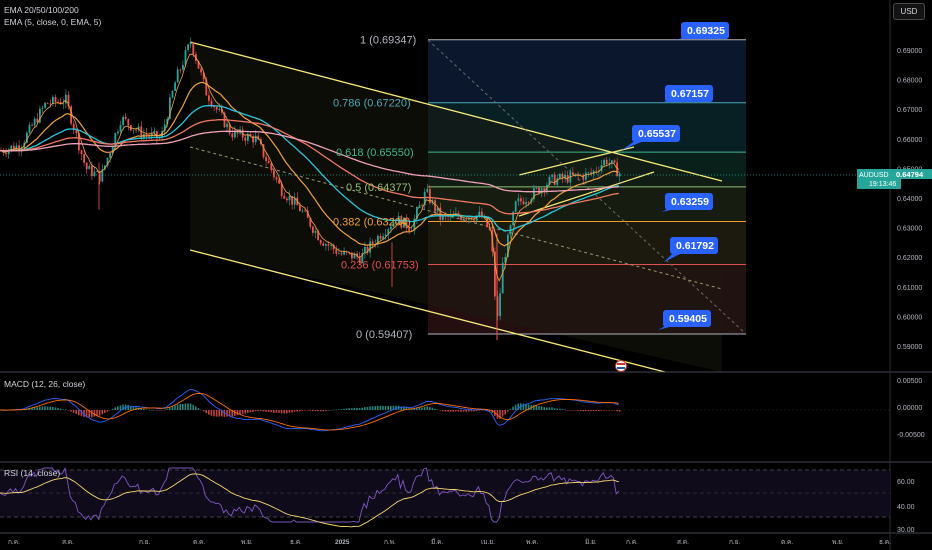 Image resolution: width=932 pixels, height=550 pixels. Describe the element at coordinates (909, 140) in the screenshot. I see `price-tick: 0.66000` at that location.